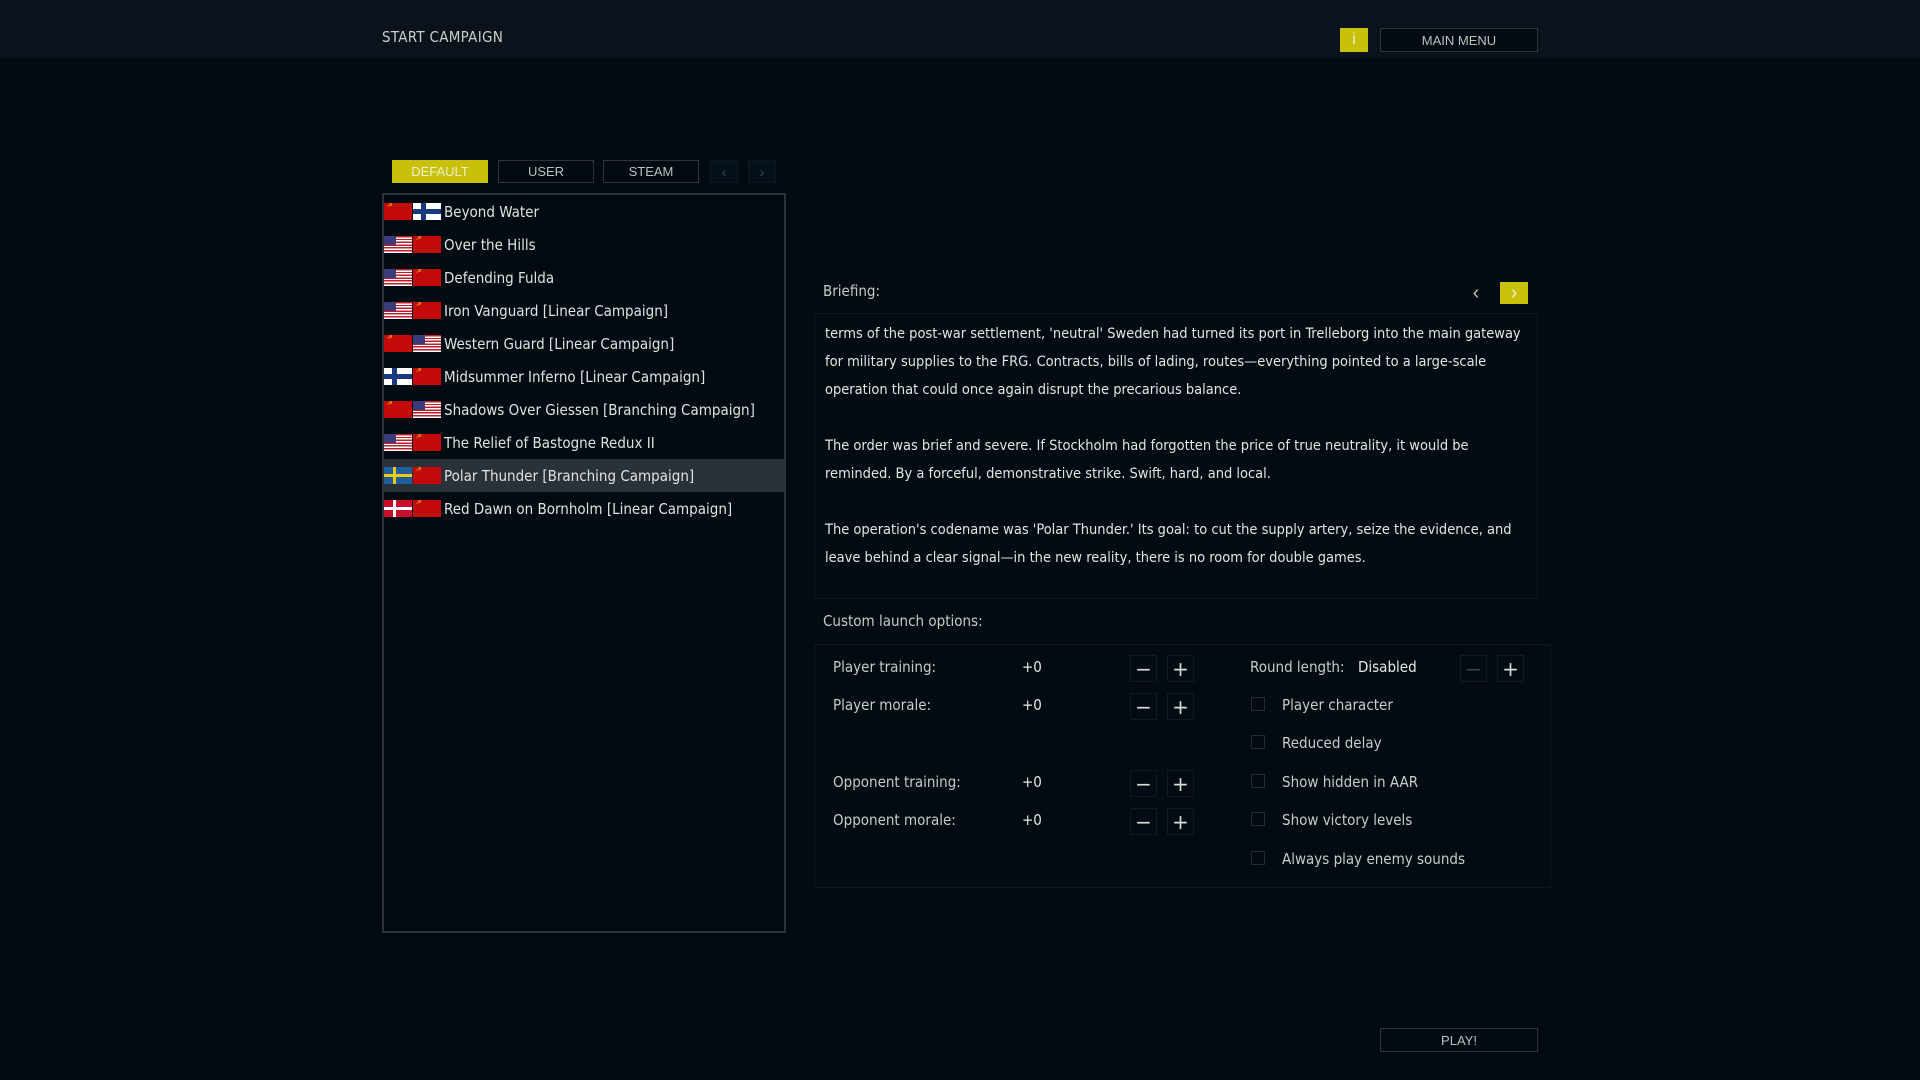 The width and height of the screenshot is (1920, 1080). Describe the element at coordinates (398, 475) in the screenshot. I see `swe-flag-icon` at that location.